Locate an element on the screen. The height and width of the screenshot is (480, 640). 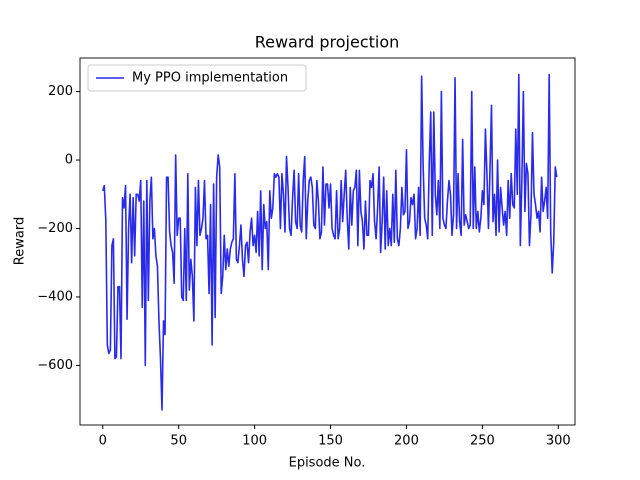
y-tick-label: −200 is located at coordinates (55, 228).